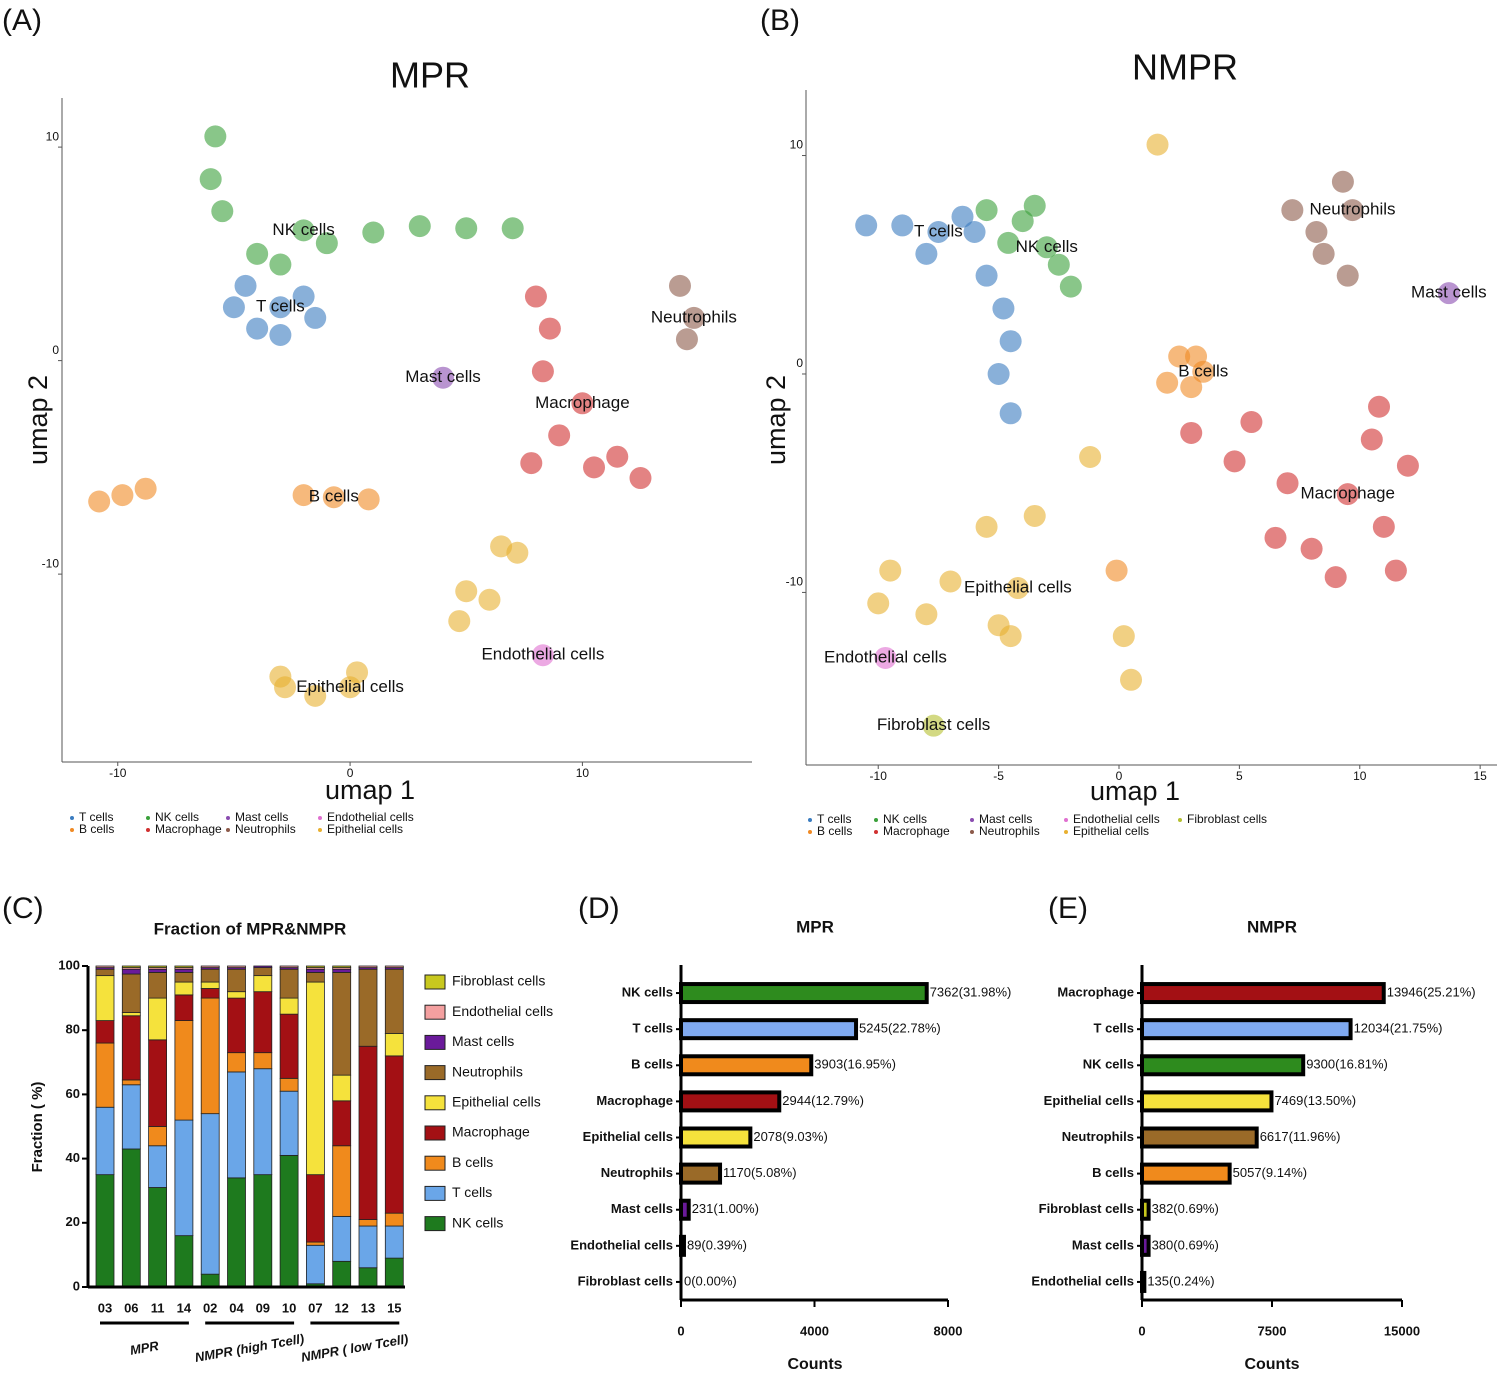 Image resolution: width=1500 pixels, height=1382 pixels. What do you see at coordinates (341, 1307) in the screenshot?
I see `x-tick-label: 12` at bounding box center [341, 1307].